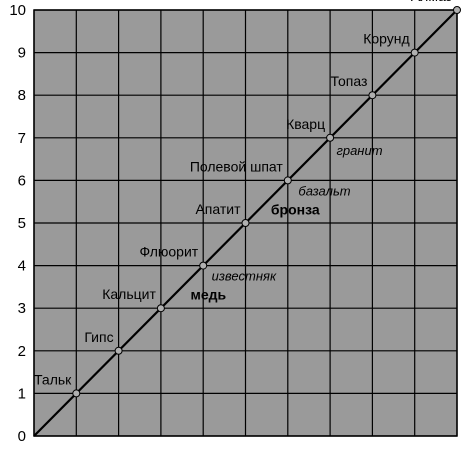 The image size is (468, 450). What do you see at coordinates (22, 223) in the screenshot?
I see `y-tick-label: 5` at bounding box center [22, 223].